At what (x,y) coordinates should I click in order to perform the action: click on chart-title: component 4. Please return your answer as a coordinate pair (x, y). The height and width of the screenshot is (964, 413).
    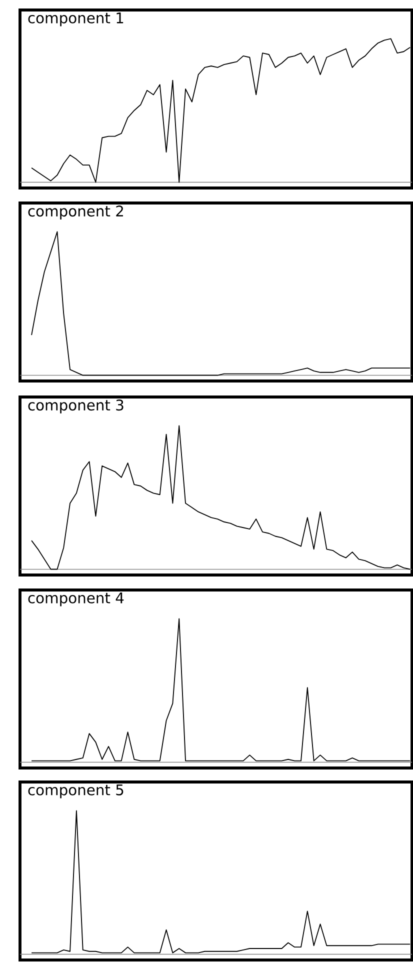
    Looking at the image, I should click on (76, 599).